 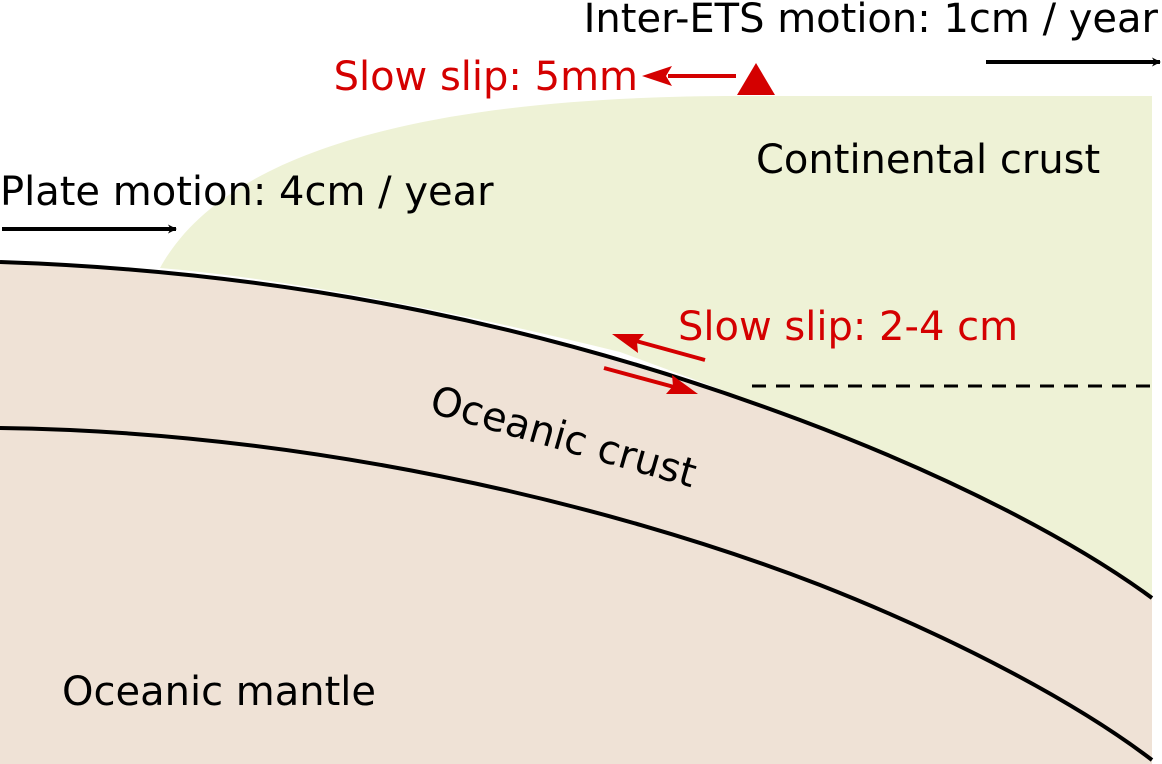 I want to click on slow-slip-surface-arrow, so click(x=689, y=76).